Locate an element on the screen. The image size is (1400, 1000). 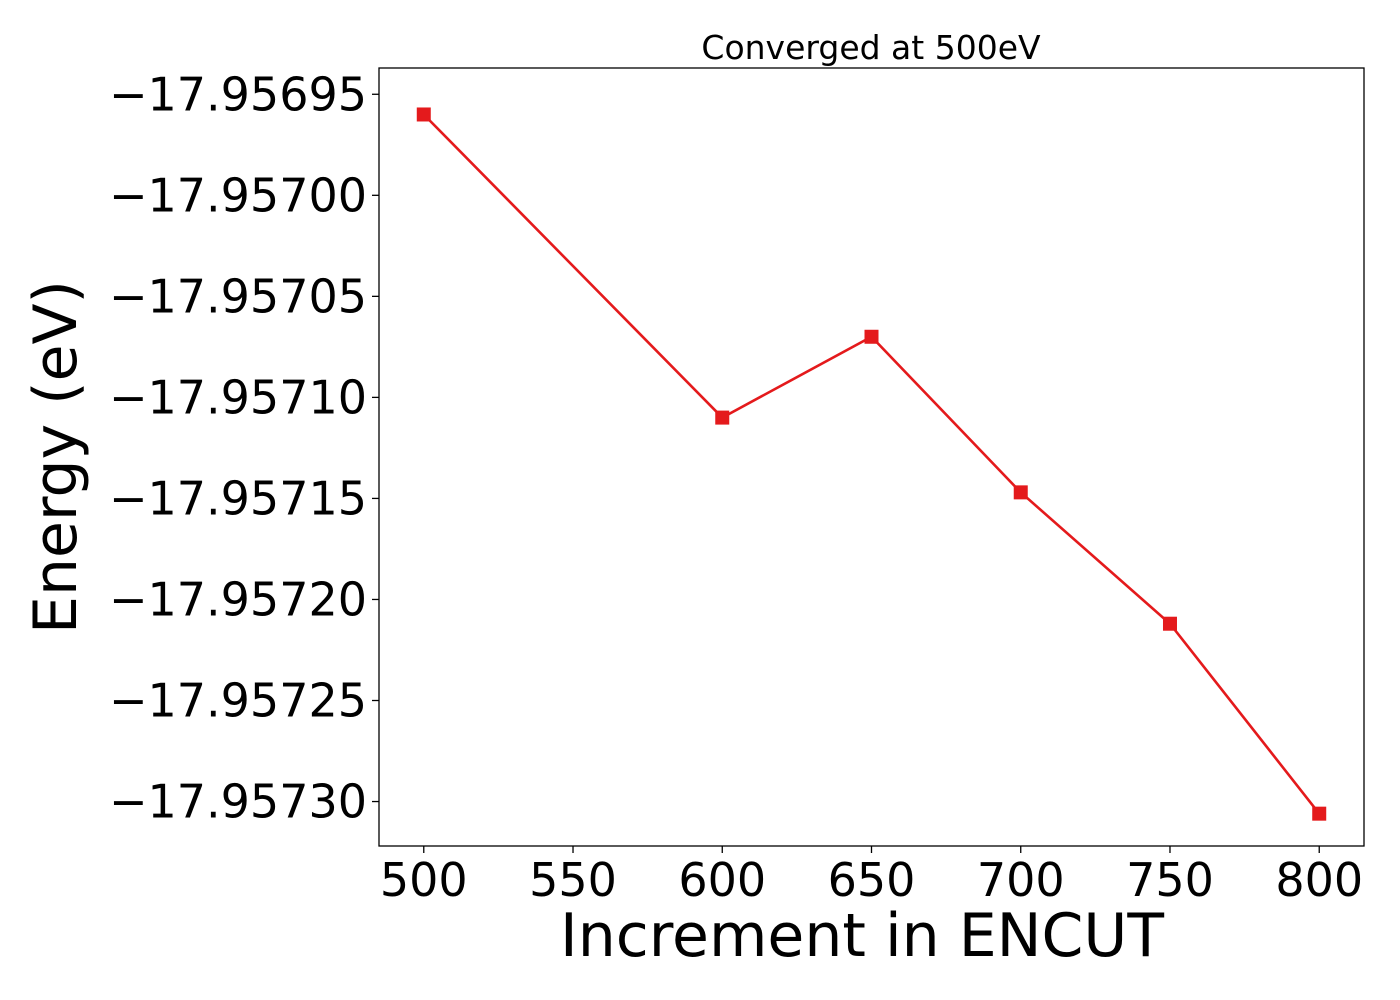
y-tick-label: −17.95710 is located at coordinates (238, 397).